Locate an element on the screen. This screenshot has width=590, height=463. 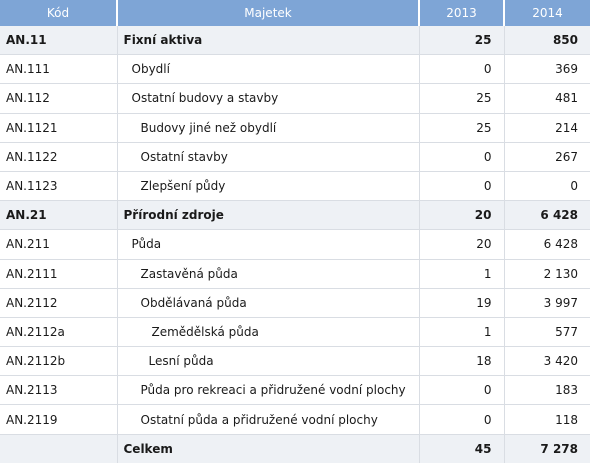
total-row: Celkem 45 7 278 is located at coordinates (295, 448).